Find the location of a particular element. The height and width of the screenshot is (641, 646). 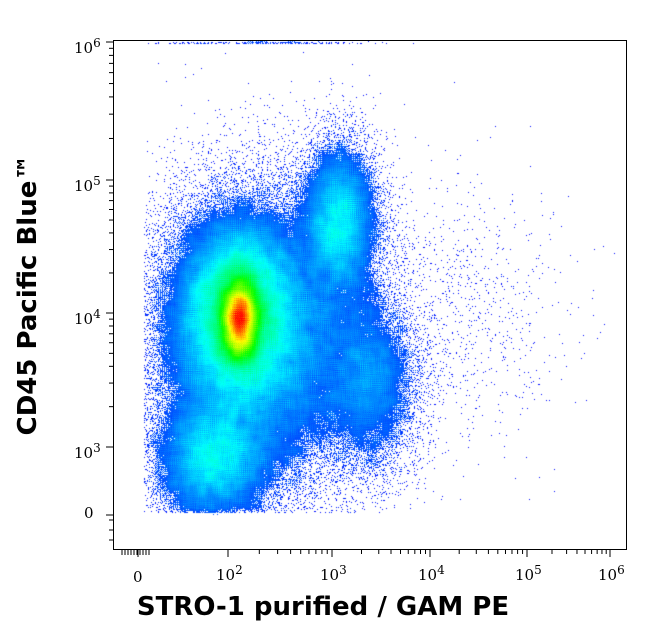

y-tick-label: 10⁶ is located at coordinates (87, 46).